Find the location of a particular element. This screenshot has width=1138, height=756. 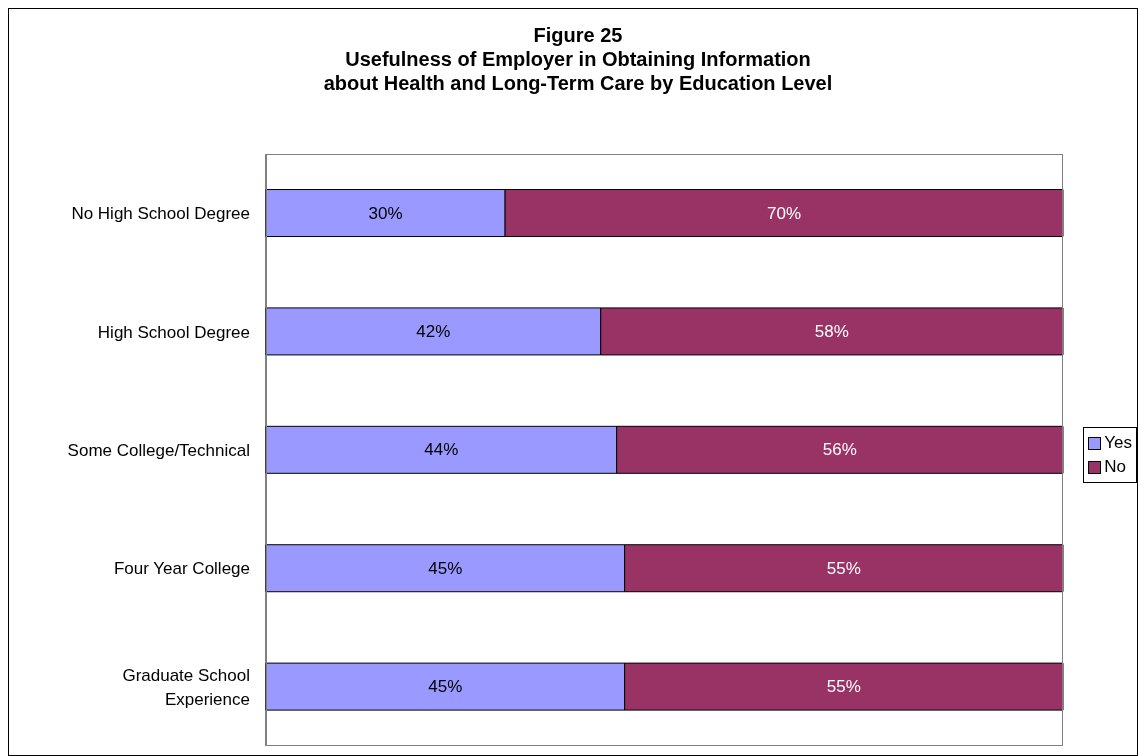

y-tick-label: High School Degree is located at coordinates (173, 332).